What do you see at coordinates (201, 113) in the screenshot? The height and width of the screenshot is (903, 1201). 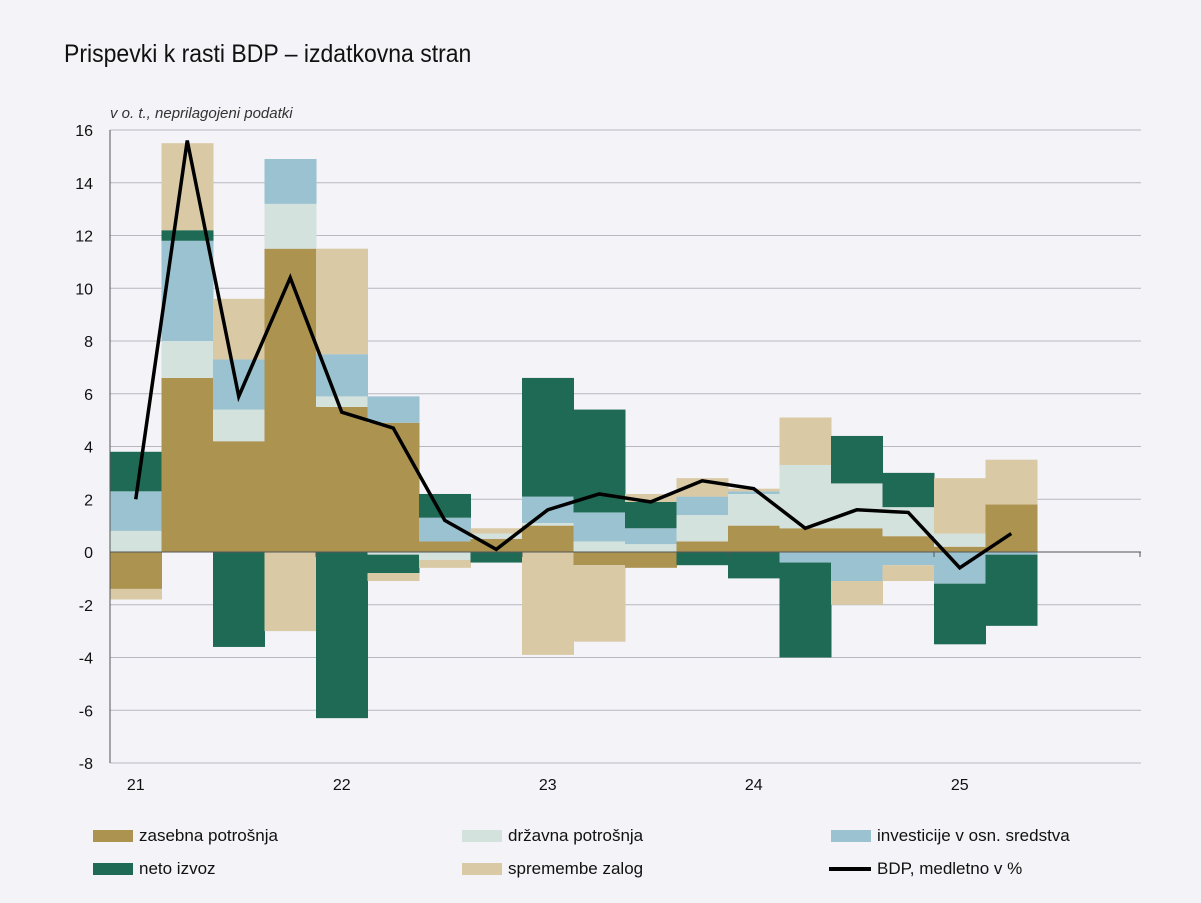 I see `unit-label: v o. t., neprilagojeni podatki` at bounding box center [201, 113].